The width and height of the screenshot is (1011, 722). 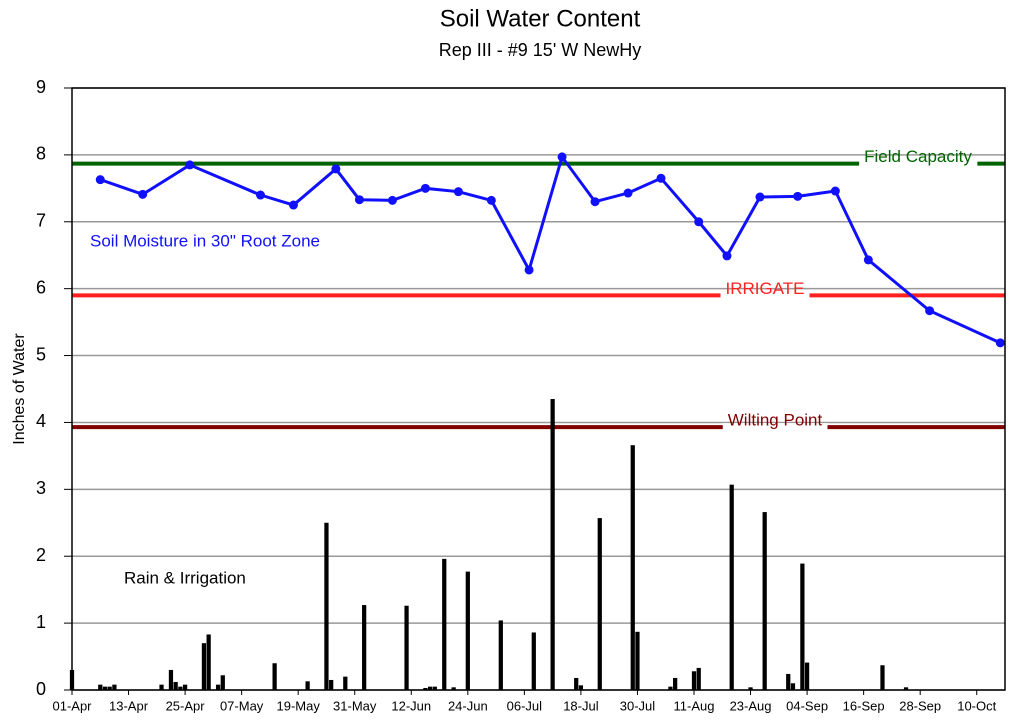 I want to click on y-tick-label: 5, so click(x=41, y=354).